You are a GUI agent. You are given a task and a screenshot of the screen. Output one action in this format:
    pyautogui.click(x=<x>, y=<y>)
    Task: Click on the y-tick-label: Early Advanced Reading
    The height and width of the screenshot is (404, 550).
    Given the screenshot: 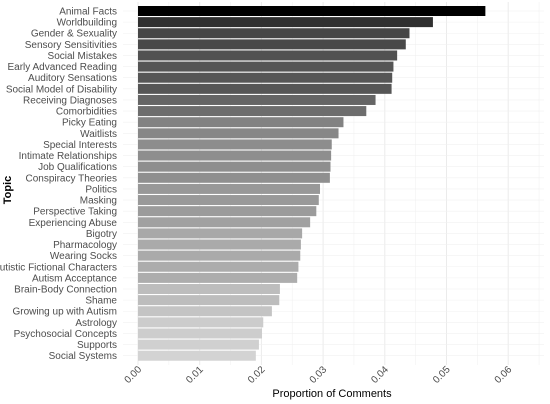 What is the action you would take?
    pyautogui.click(x=62, y=67)
    